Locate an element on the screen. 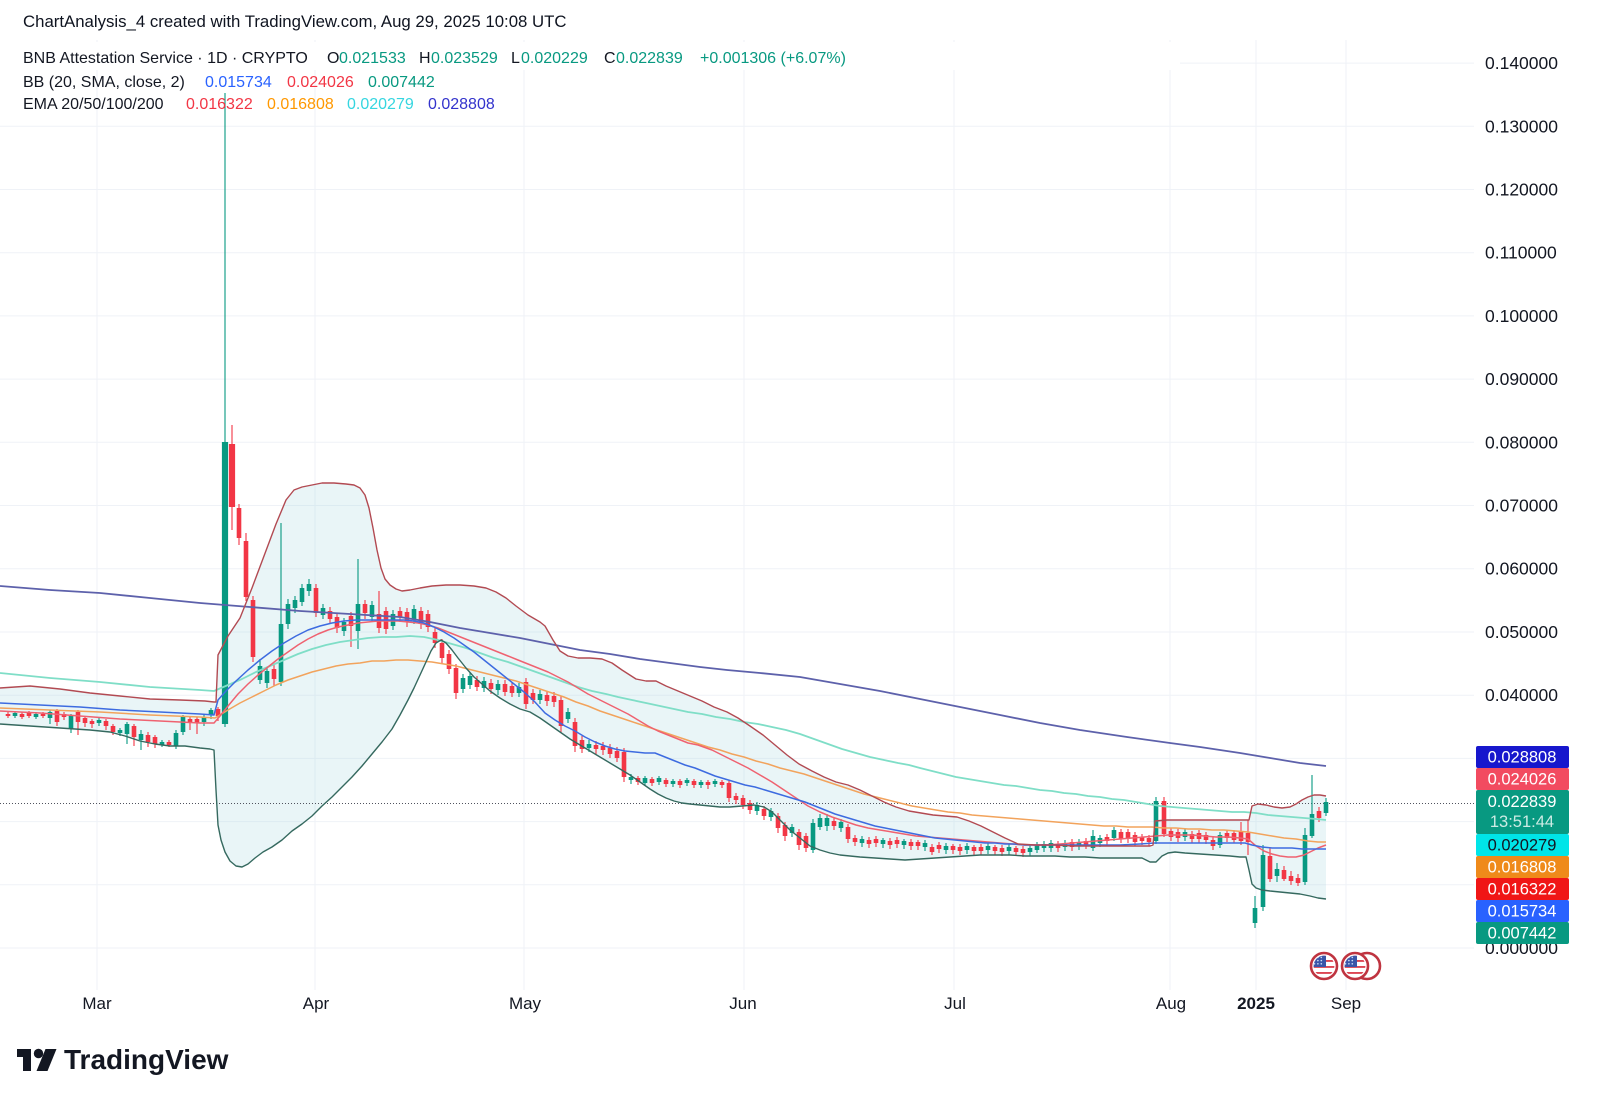 Image resolution: width=1600 pixels, height=1102 pixels. svg-text: Aug is located at coordinates (1171, 1003).